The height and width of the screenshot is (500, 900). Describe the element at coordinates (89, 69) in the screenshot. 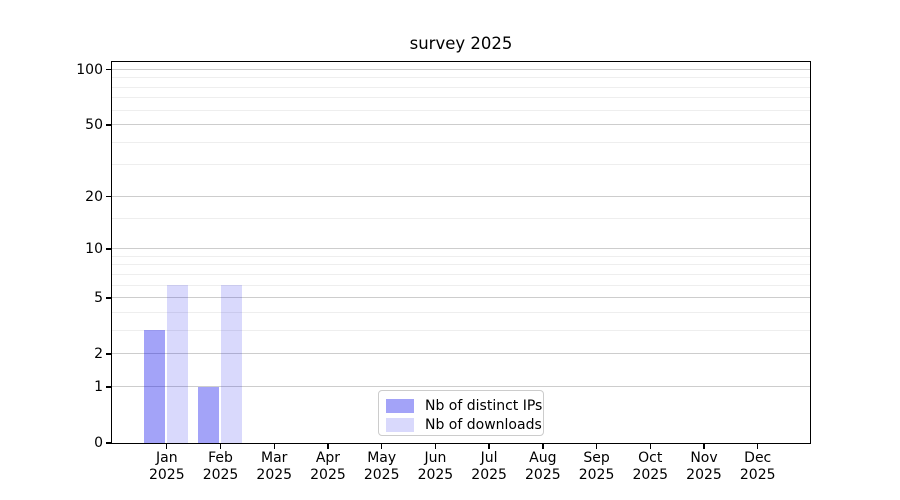

I see `y-tick-label: 100` at that location.